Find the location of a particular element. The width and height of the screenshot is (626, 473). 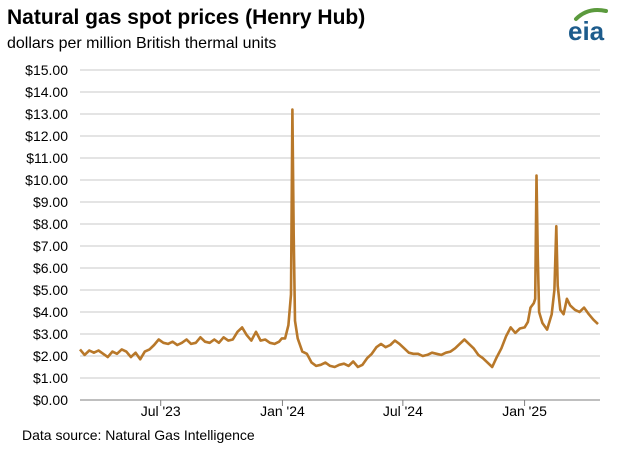

y-tick-label: $7.00 is located at coordinates (50, 246).